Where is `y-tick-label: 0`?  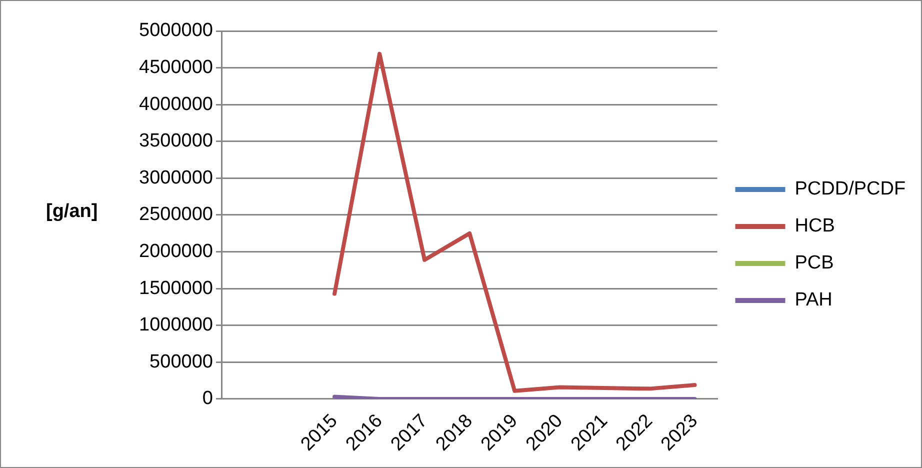
y-tick-label: 0 is located at coordinates (207, 399).